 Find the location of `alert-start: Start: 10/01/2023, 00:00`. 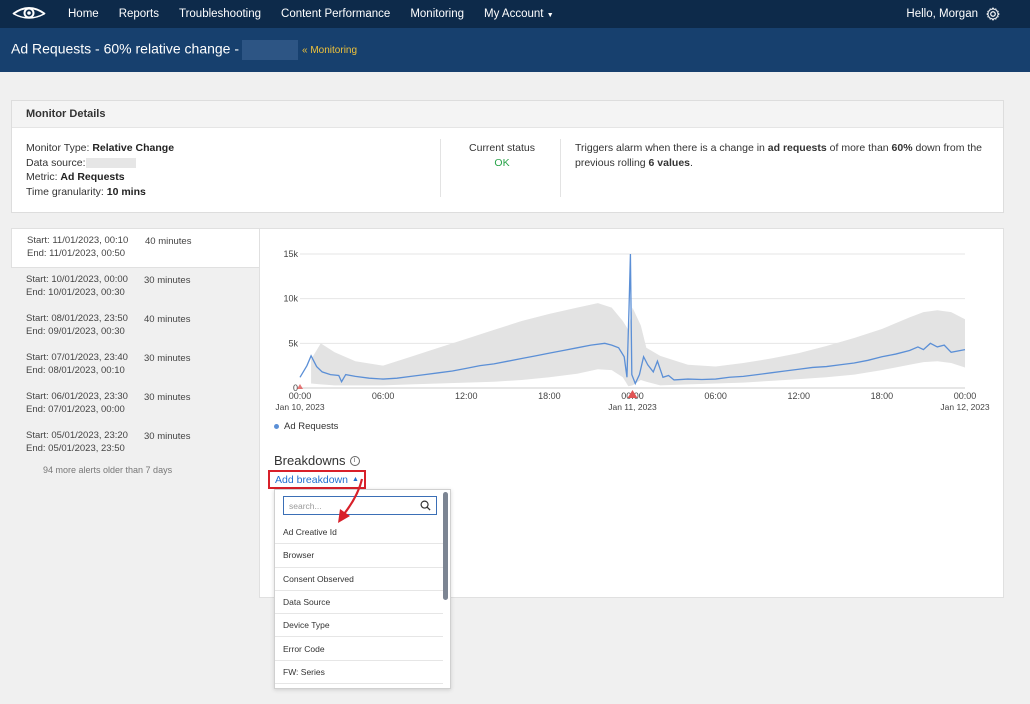

alert-start: Start: 10/01/2023, 00:00 is located at coordinates (77, 279).